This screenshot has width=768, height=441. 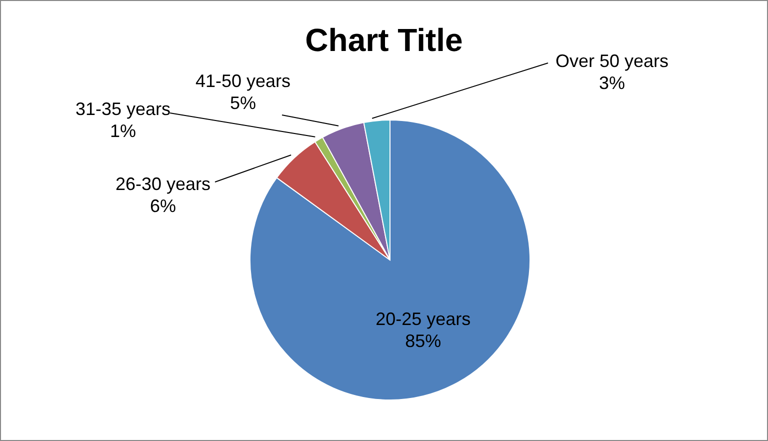 I want to click on data-label: 5%, so click(x=243, y=103).